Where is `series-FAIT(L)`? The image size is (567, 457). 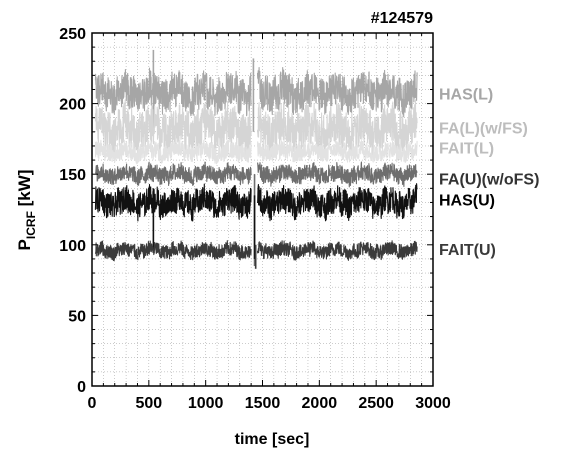
series-FAIT(L) is located at coordinates (256, 152).